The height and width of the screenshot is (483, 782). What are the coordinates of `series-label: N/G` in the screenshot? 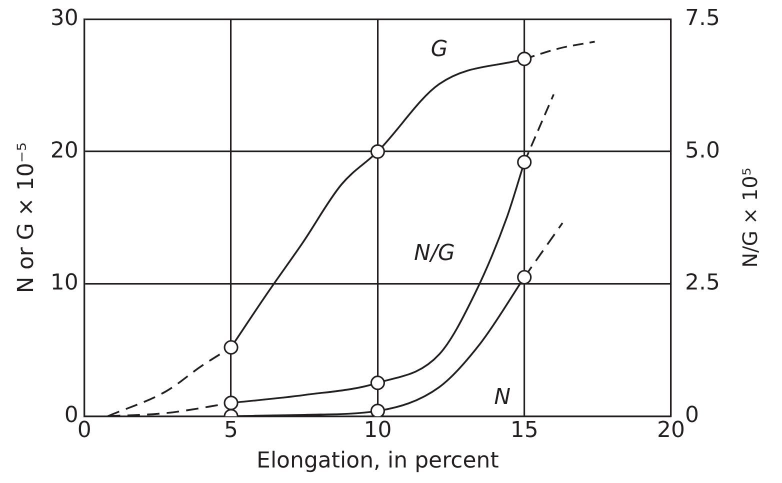 It's located at (434, 253).